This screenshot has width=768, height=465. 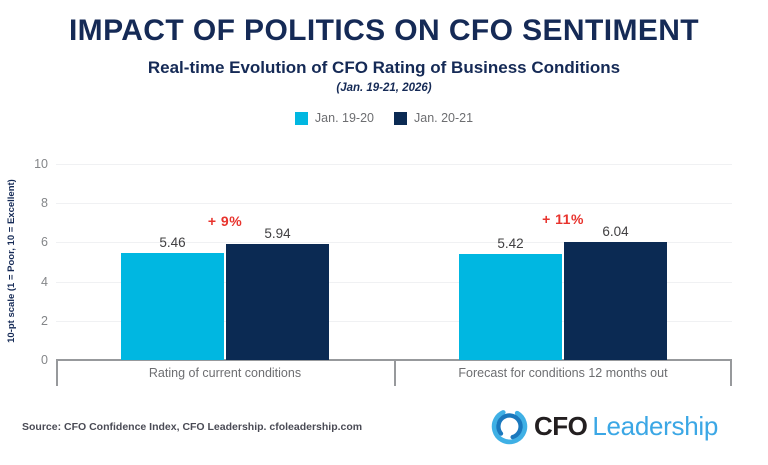 What do you see at coordinates (509, 426) in the screenshot?
I see `cfo-leadership-swirl-icon` at bounding box center [509, 426].